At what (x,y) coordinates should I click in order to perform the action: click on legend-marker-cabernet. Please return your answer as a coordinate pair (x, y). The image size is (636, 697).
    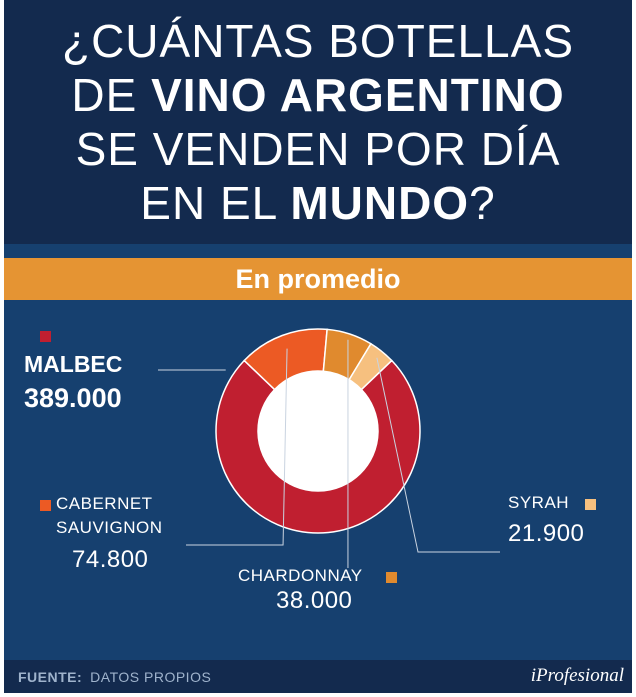
    Looking at the image, I should click on (45, 506).